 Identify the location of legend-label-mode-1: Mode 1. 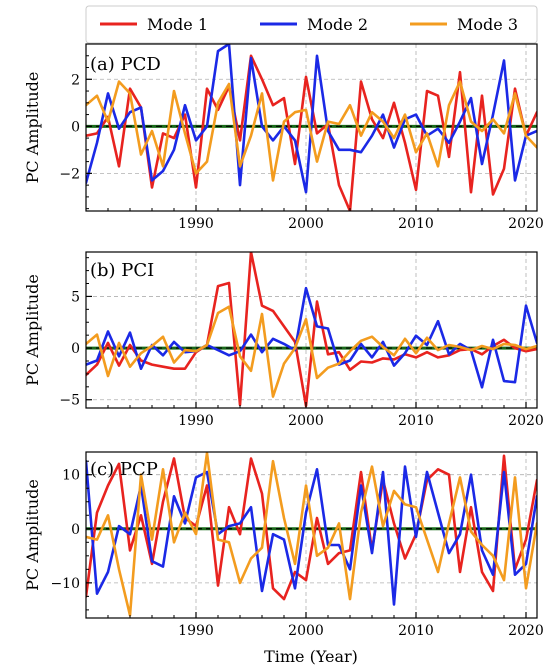
(177, 24).